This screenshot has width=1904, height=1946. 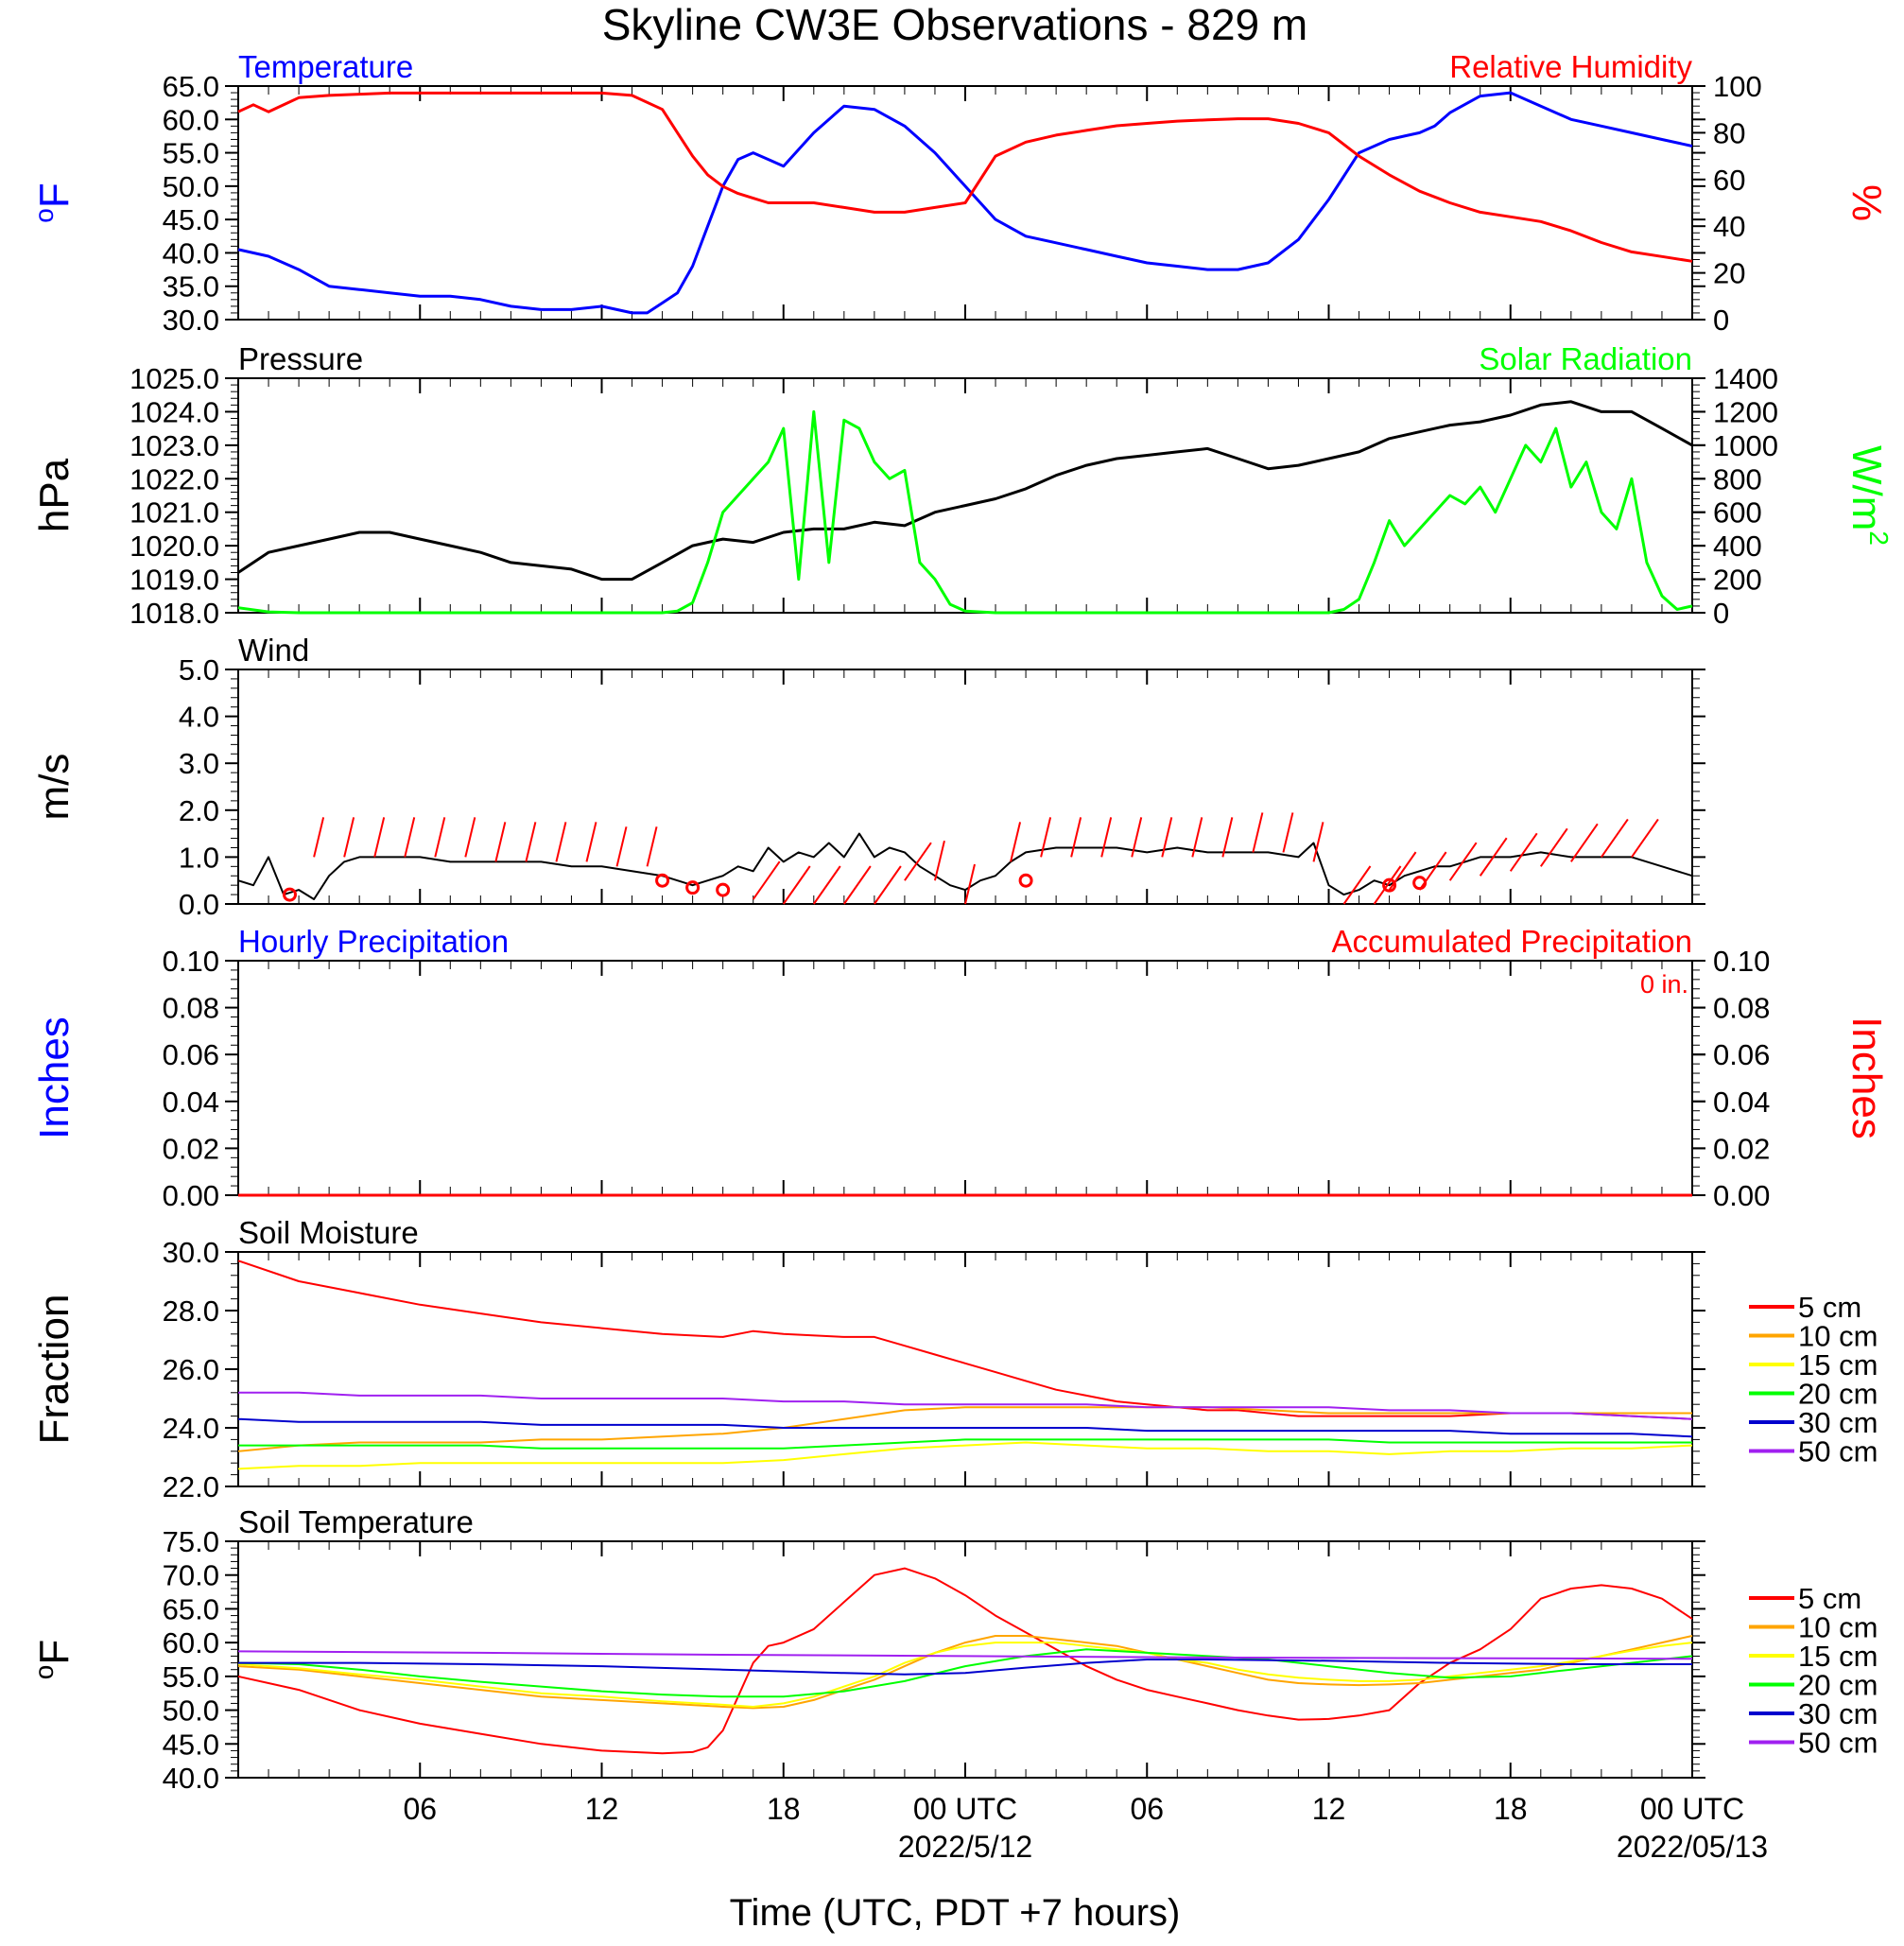 What do you see at coordinates (174, 513) in the screenshot?
I see `y-tick-label-left: 1021.0` at bounding box center [174, 513].